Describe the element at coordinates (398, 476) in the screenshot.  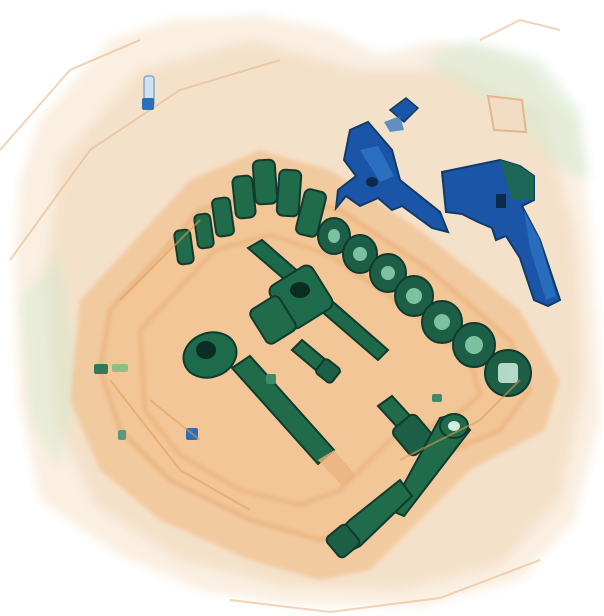
I see `l-wrench` at that location.